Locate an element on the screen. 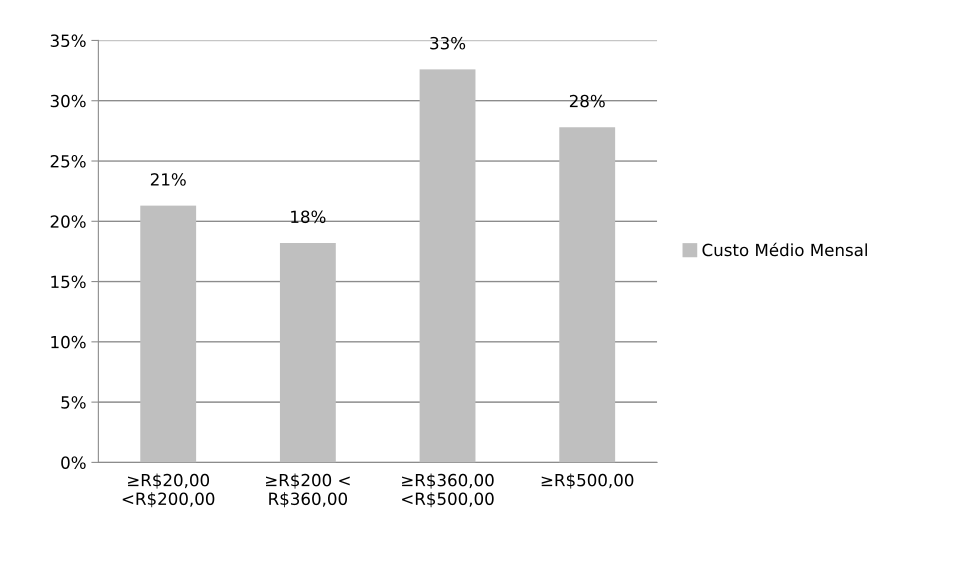  data-label: 21% is located at coordinates (168, 179).